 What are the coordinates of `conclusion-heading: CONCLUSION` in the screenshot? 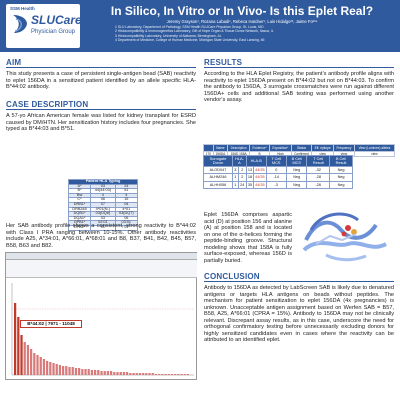 It's located at (232, 276).